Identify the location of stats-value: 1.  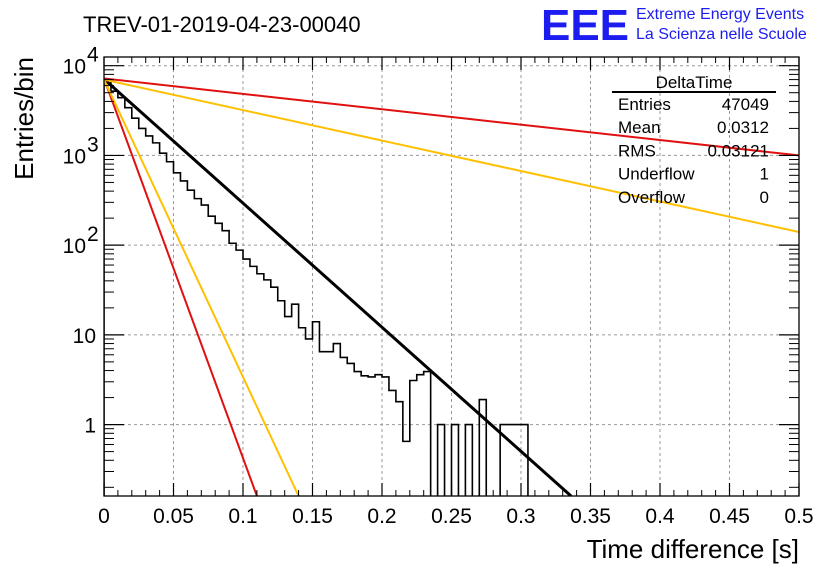
(764, 174).